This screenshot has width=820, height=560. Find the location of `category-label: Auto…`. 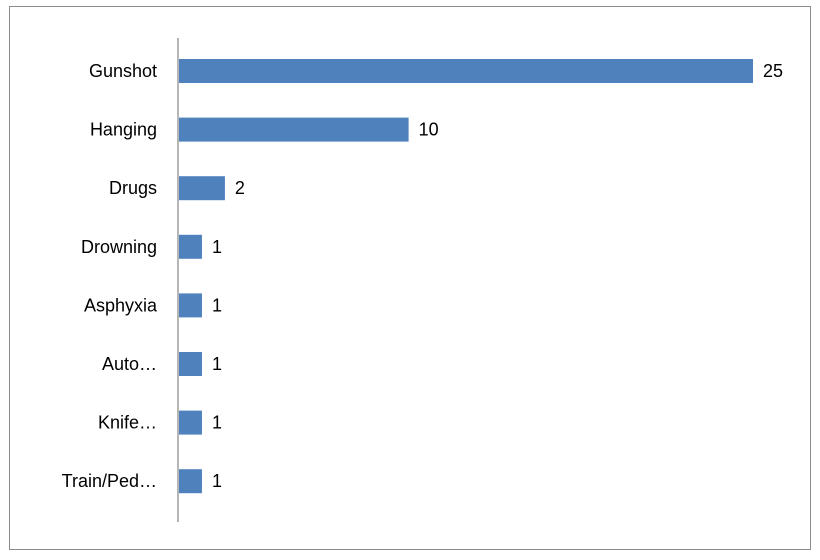

category-label: Auto… is located at coordinates (129, 364).